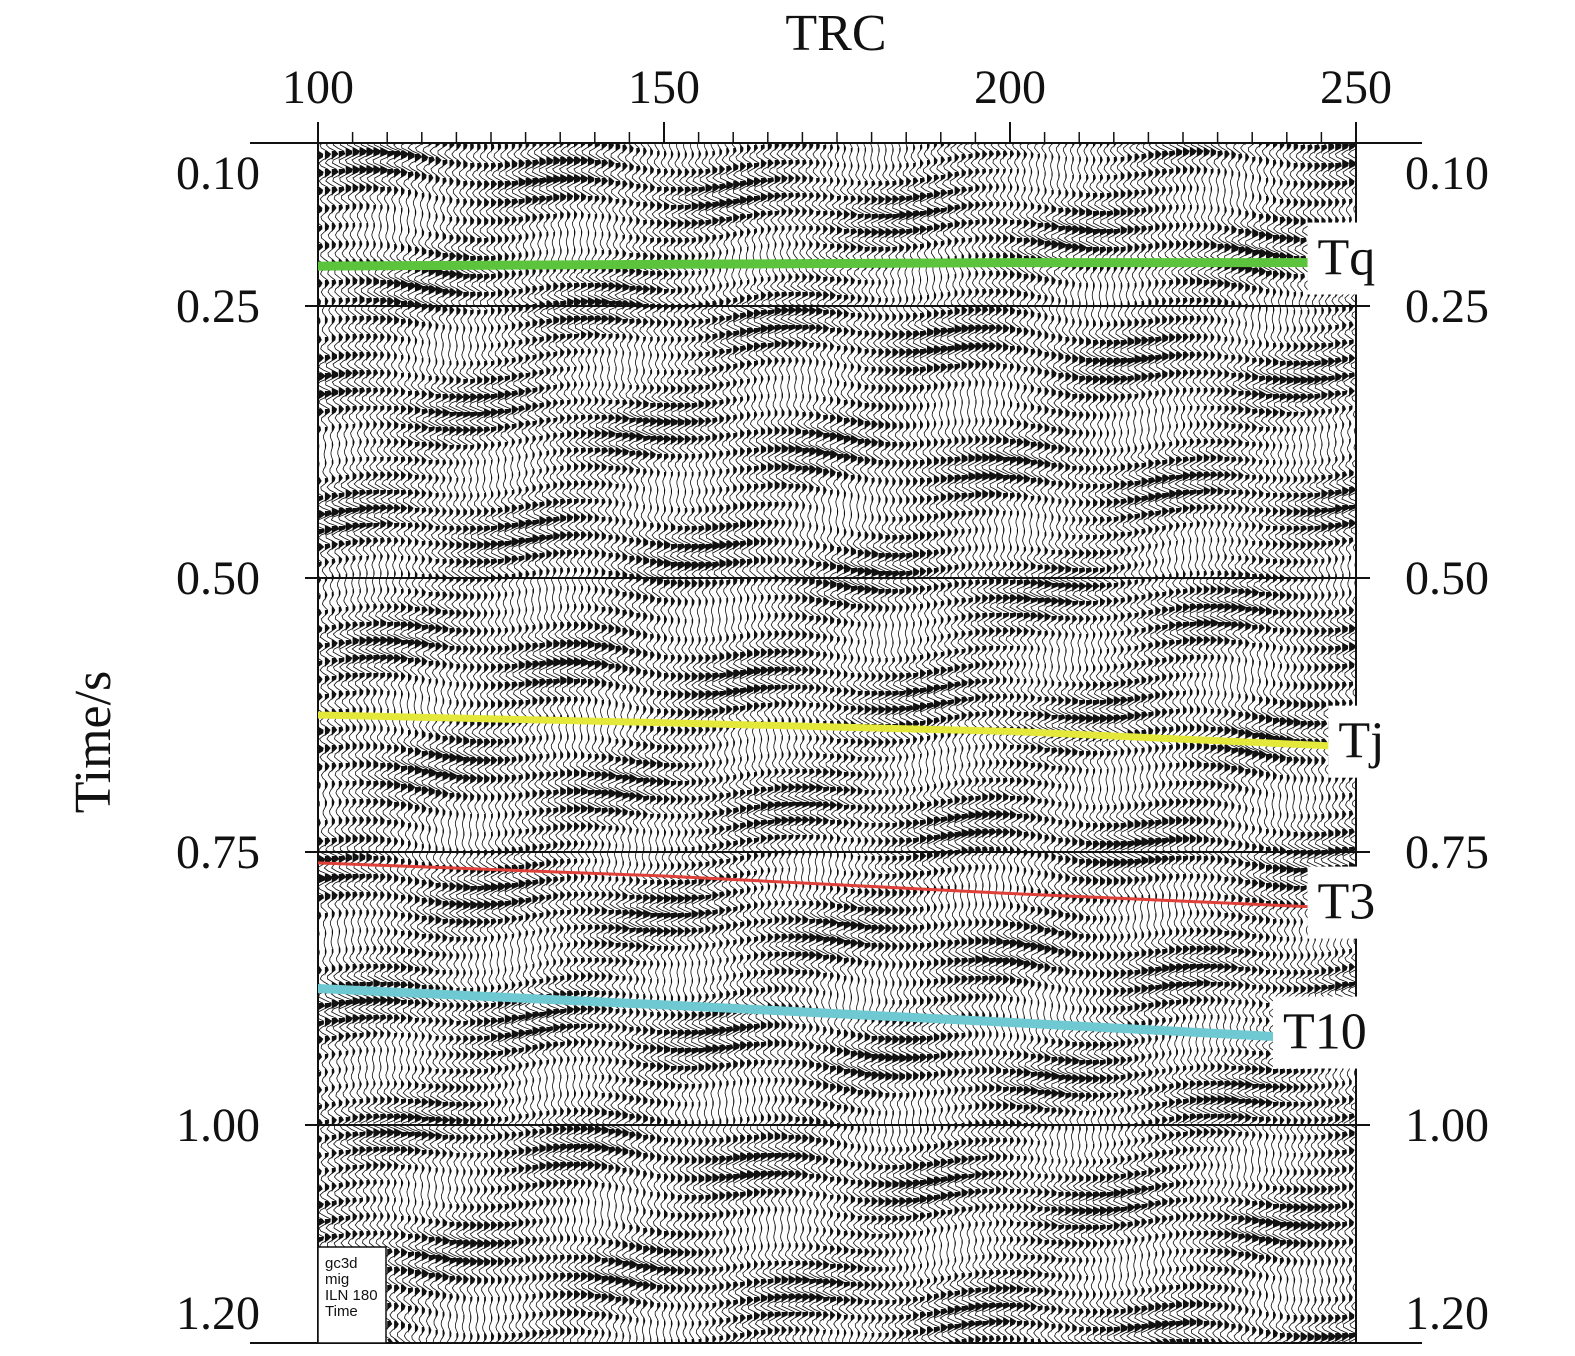  What do you see at coordinates (798, 1012) in the screenshot?
I see `horizon-t10` at bounding box center [798, 1012].